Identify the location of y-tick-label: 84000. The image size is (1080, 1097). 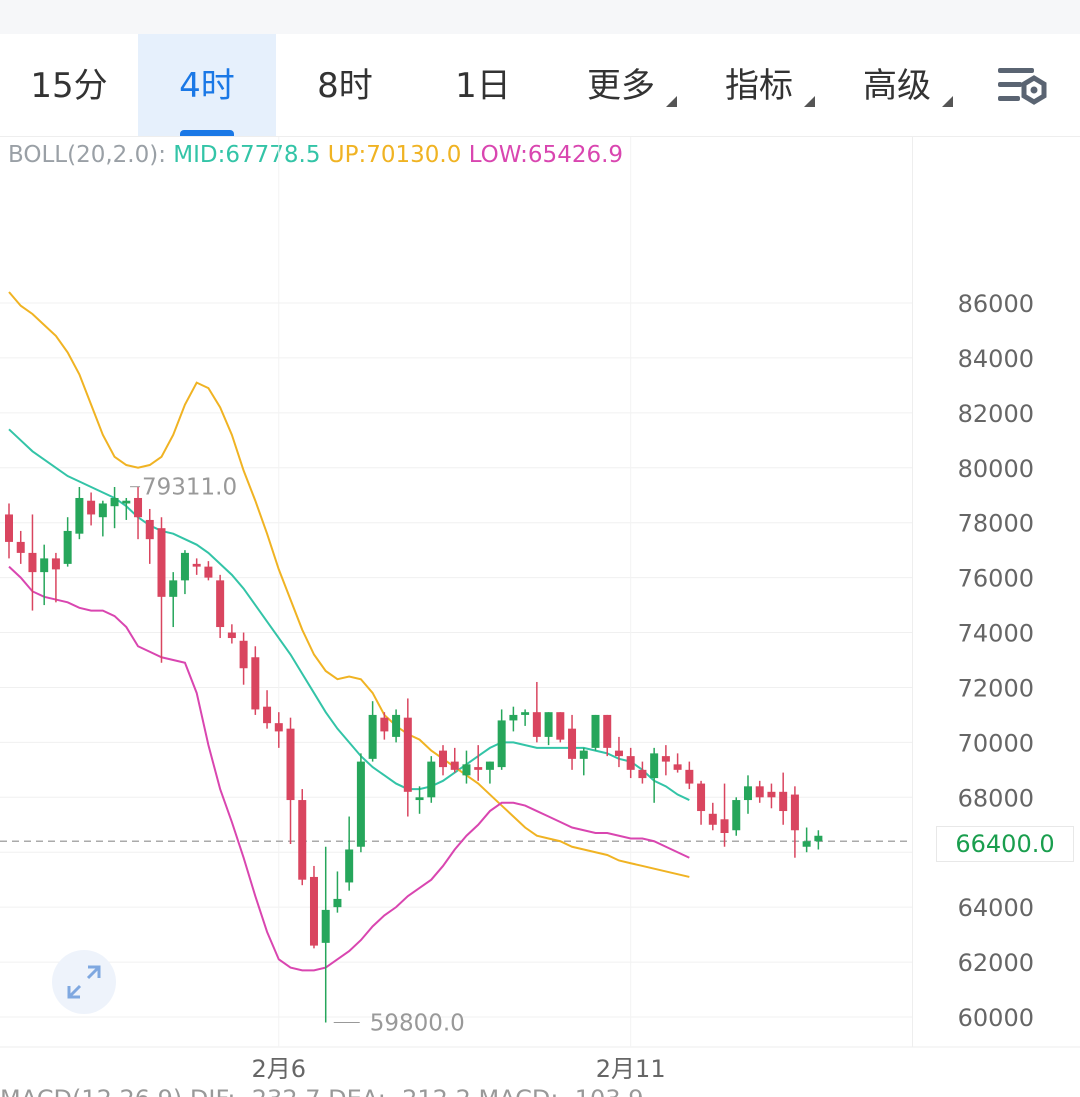
(996, 359).